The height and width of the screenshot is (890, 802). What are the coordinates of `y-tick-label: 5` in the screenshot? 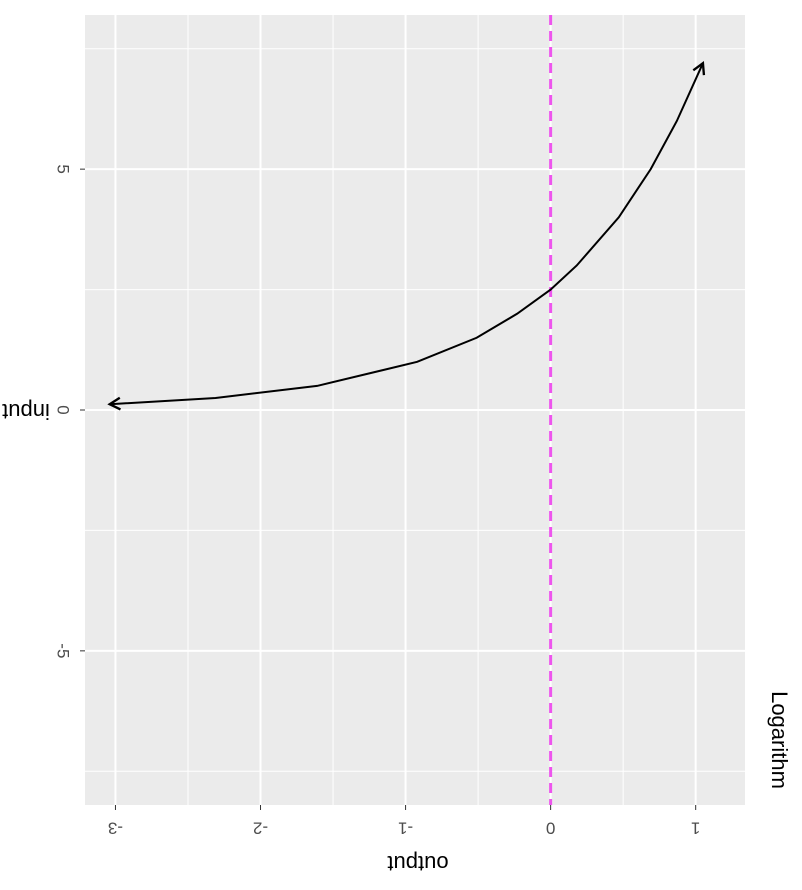 It's located at (63, 168).